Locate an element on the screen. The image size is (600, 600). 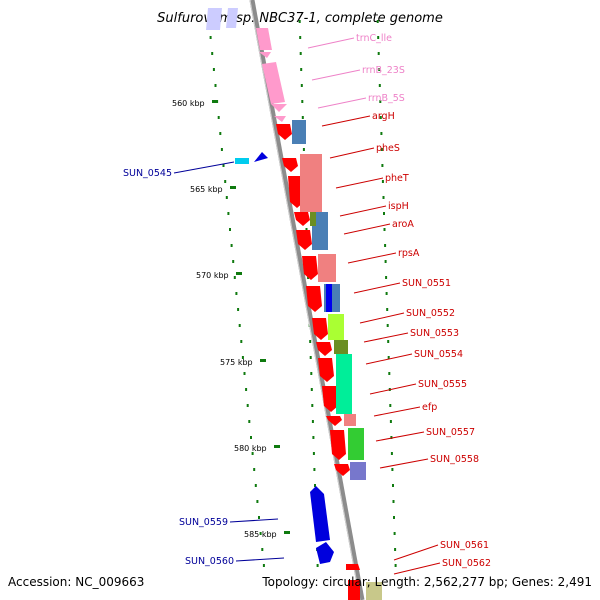
scale-label: 570 kbp is located at coordinates (212, 275).